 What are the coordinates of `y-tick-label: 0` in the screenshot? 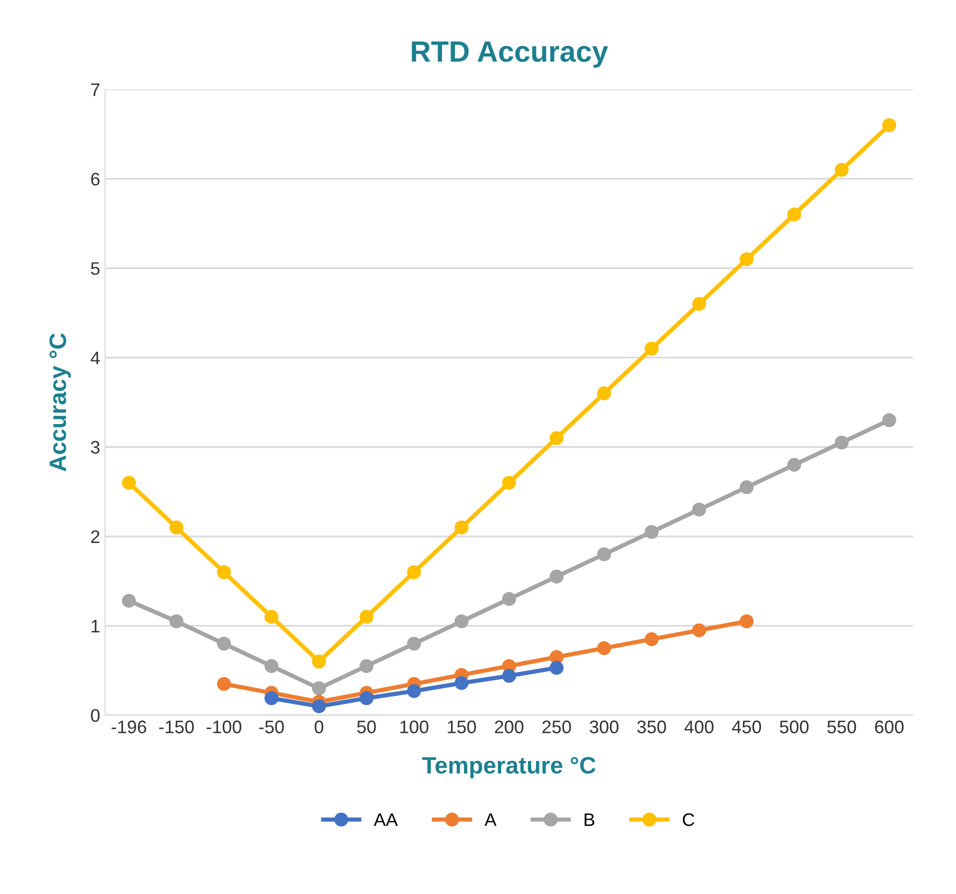 It's located at (95, 715).